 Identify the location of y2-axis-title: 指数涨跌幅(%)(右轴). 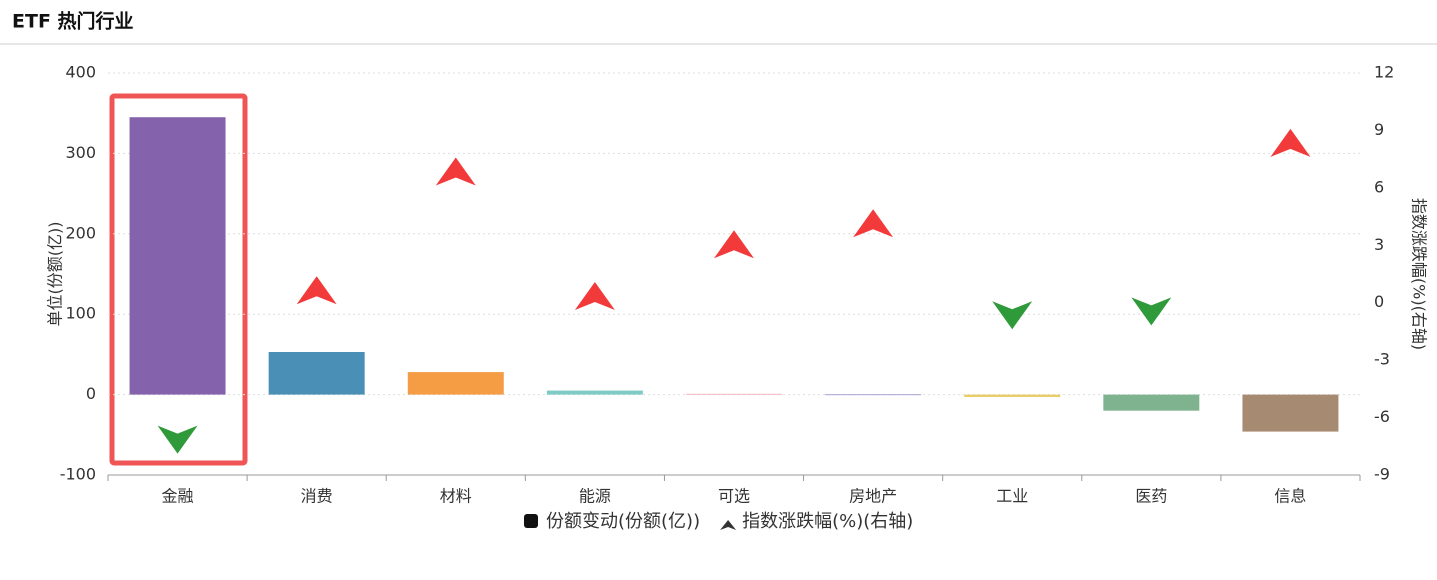
(1419, 274).